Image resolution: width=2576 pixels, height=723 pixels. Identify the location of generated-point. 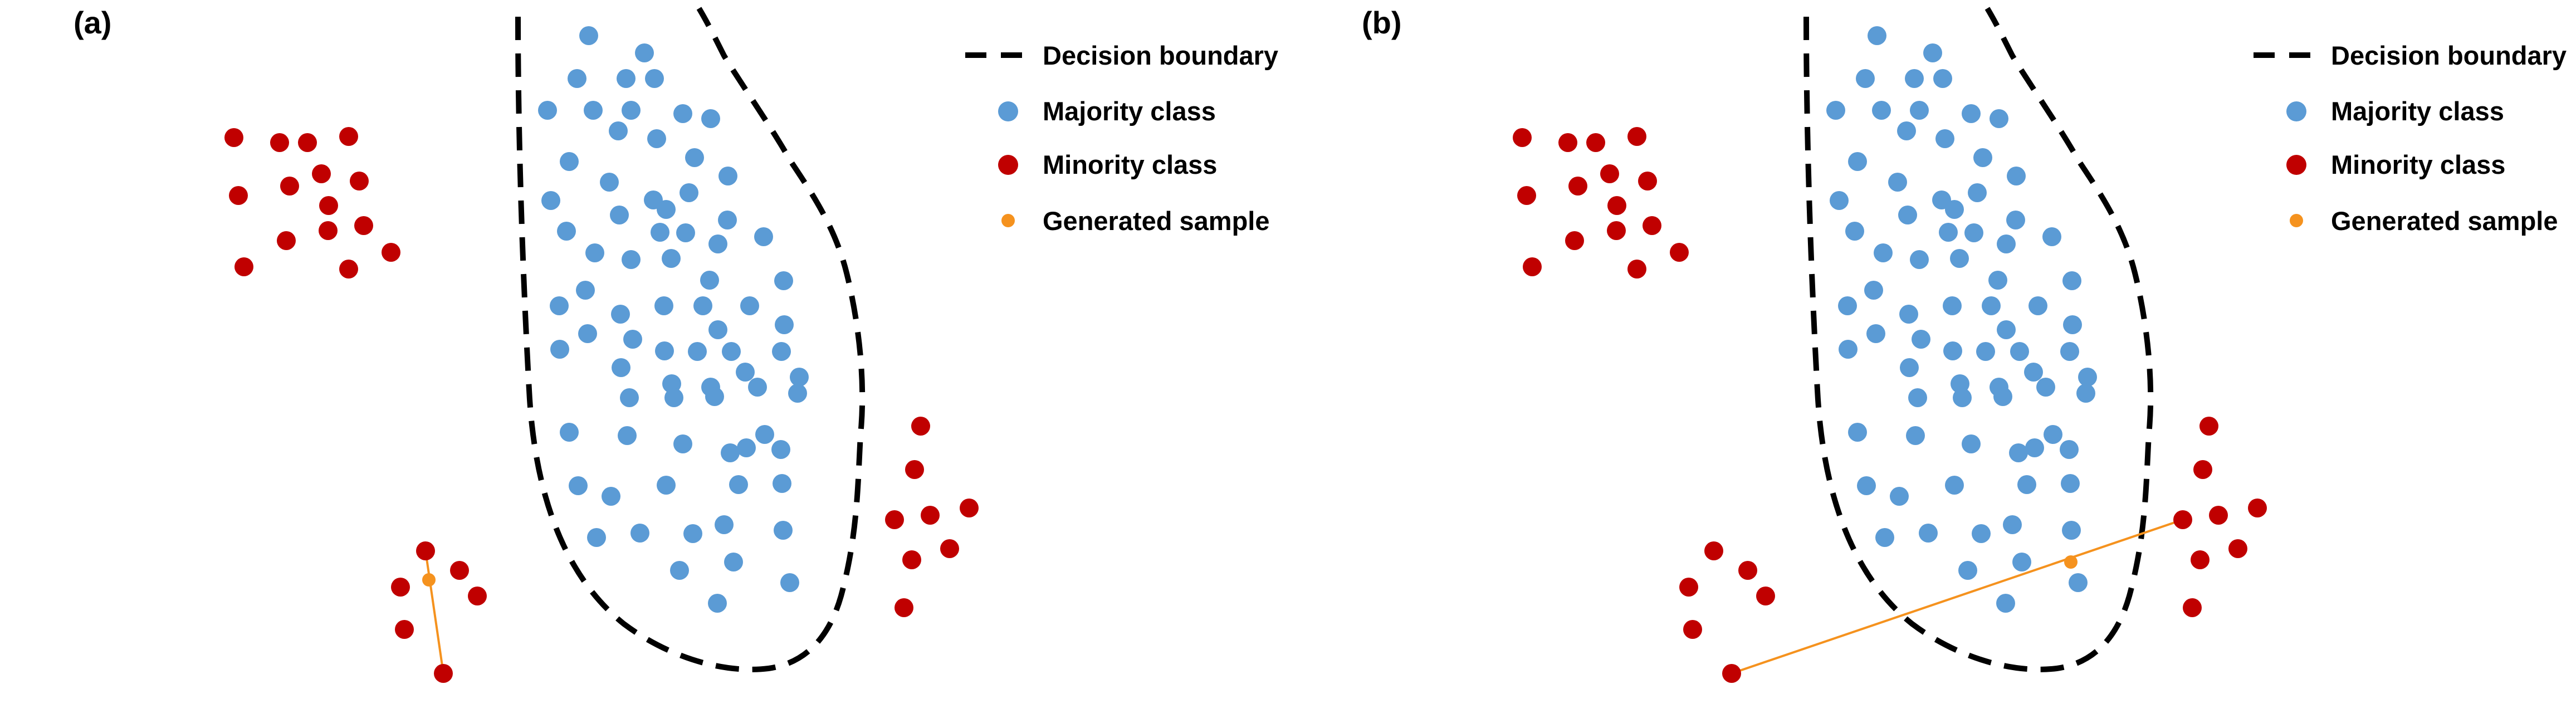
(2071, 562).